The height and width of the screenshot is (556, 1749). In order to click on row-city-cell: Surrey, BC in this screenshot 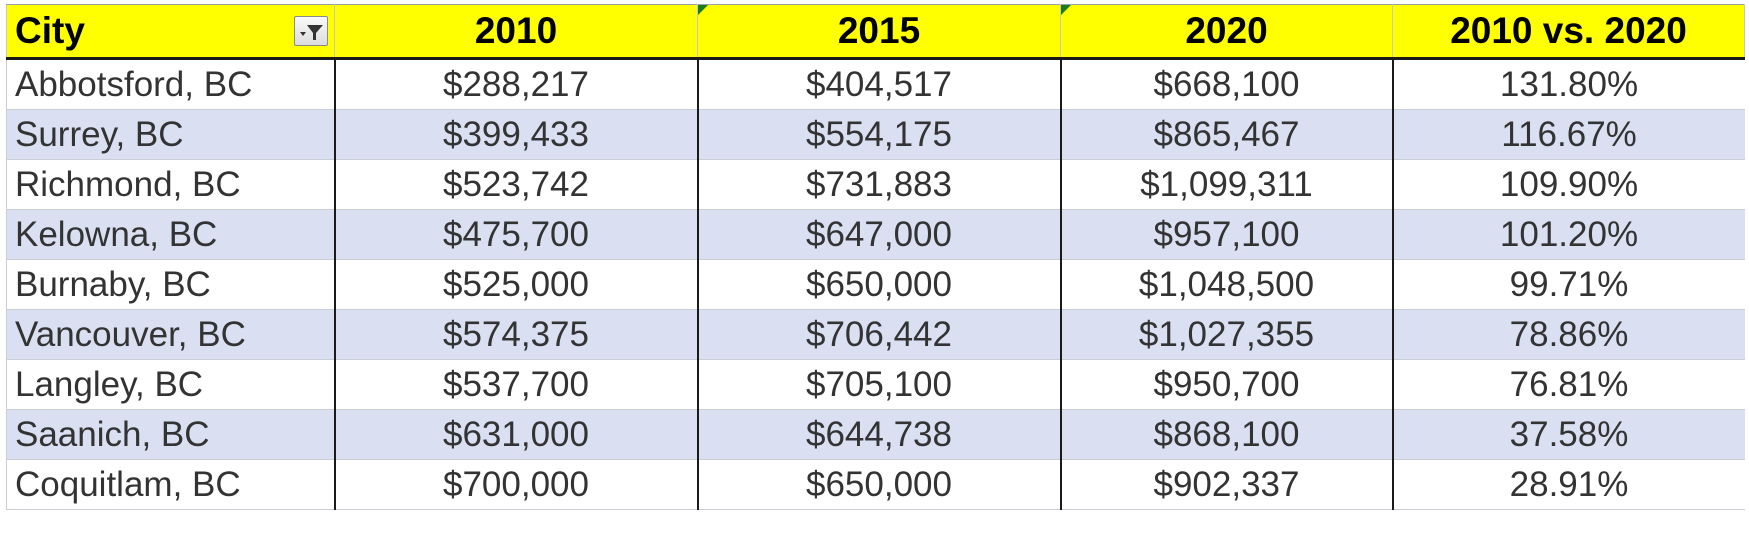, I will do `click(171, 134)`.